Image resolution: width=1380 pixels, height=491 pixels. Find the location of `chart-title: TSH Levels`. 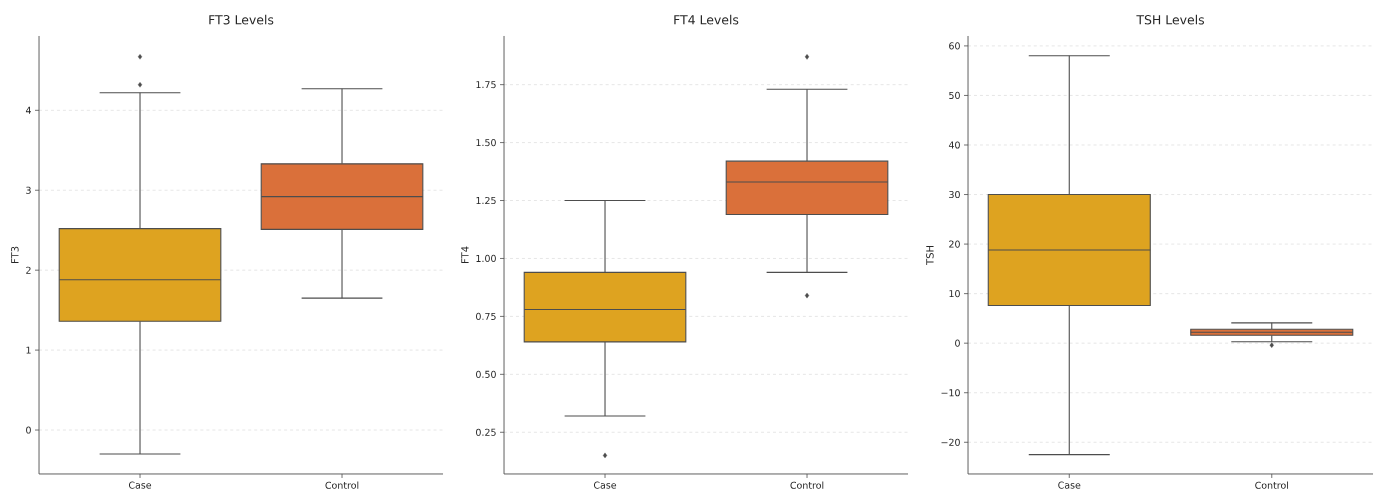

chart-title: TSH Levels is located at coordinates (1170, 19).